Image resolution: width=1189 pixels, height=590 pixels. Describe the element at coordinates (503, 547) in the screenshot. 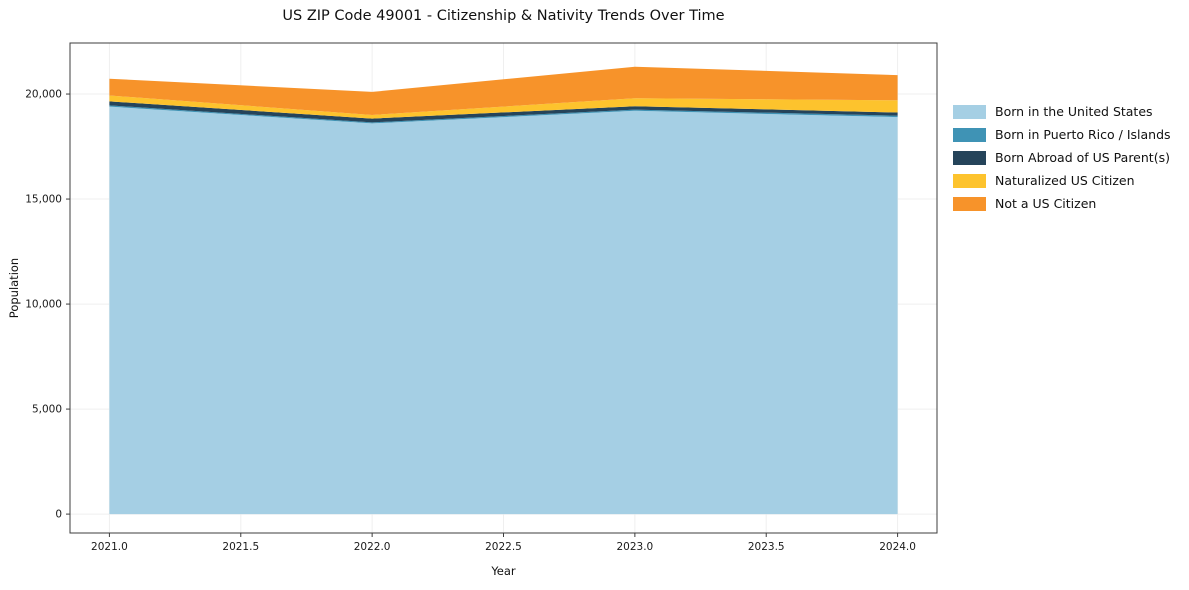

I see `x-tick-label: 2022.5` at that location.